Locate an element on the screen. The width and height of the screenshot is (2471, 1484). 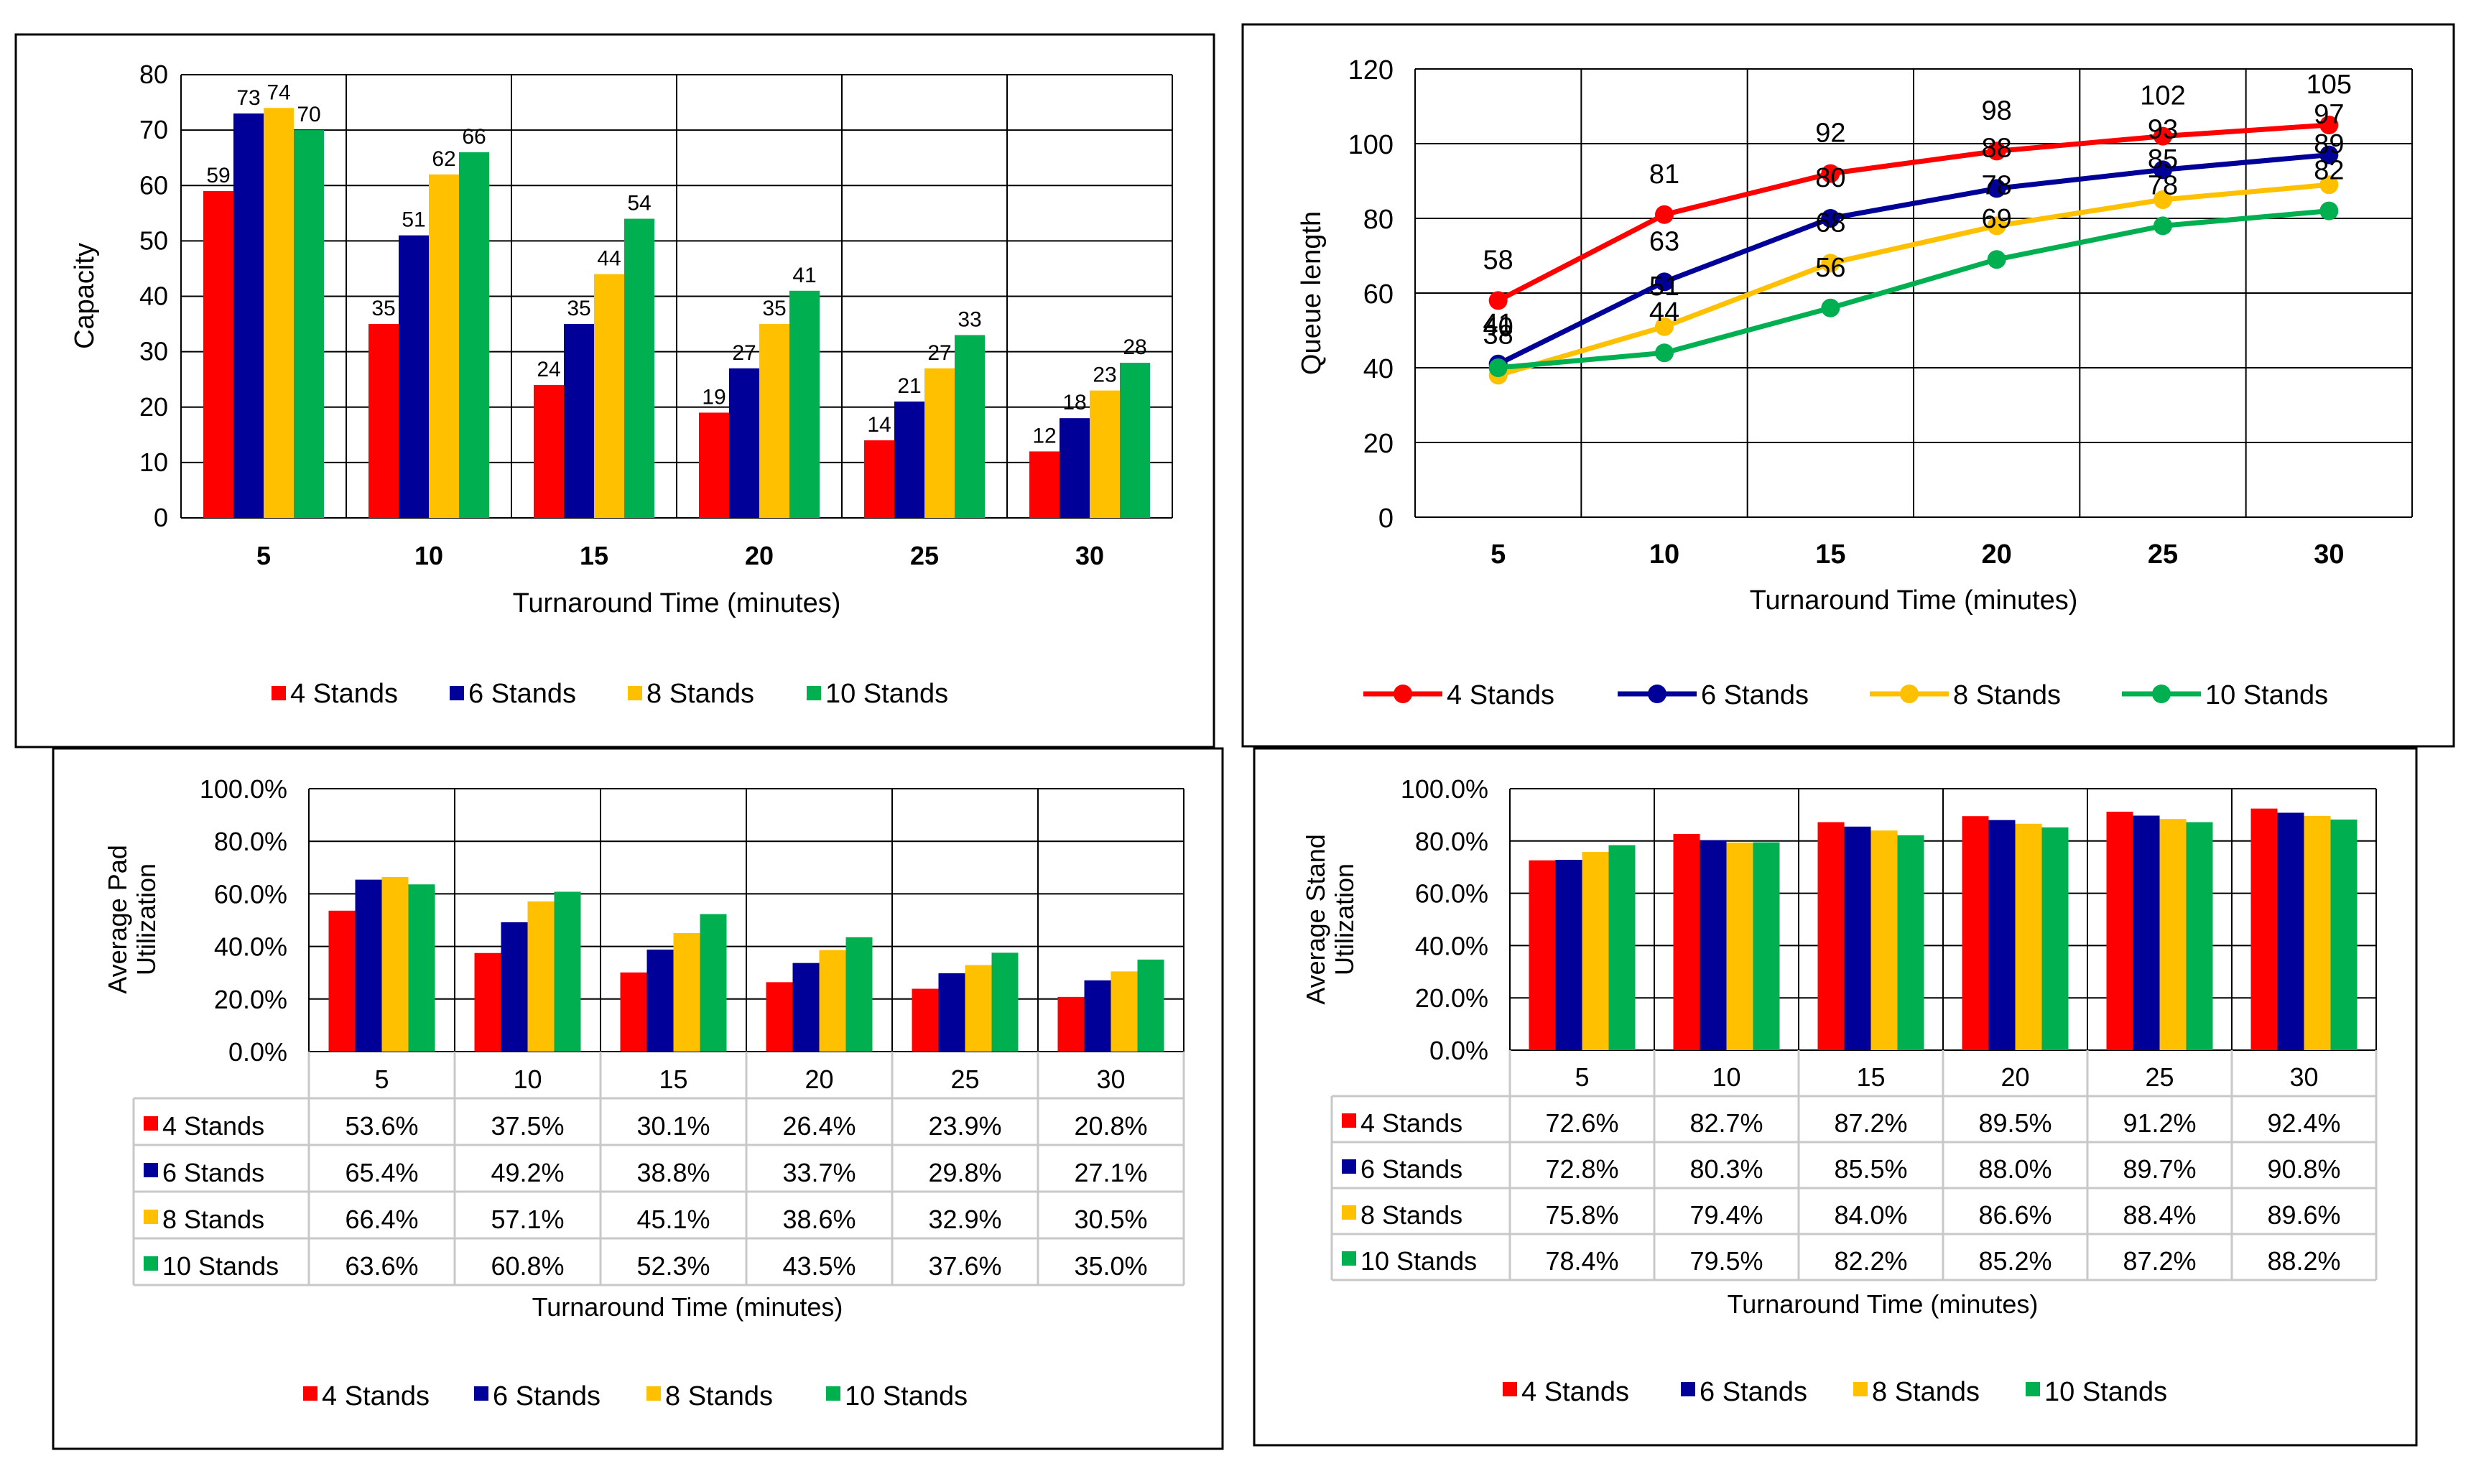
table-cell: 89.6% is located at coordinates (2303, 1215).